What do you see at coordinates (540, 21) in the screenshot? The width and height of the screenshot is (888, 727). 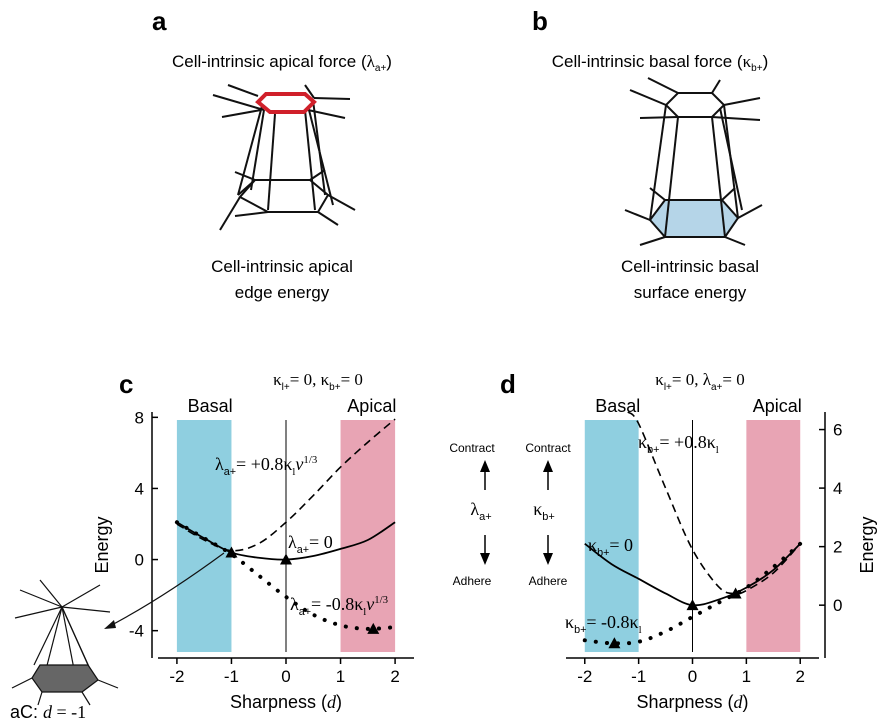 I see `panel-letter-b: b` at bounding box center [540, 21].